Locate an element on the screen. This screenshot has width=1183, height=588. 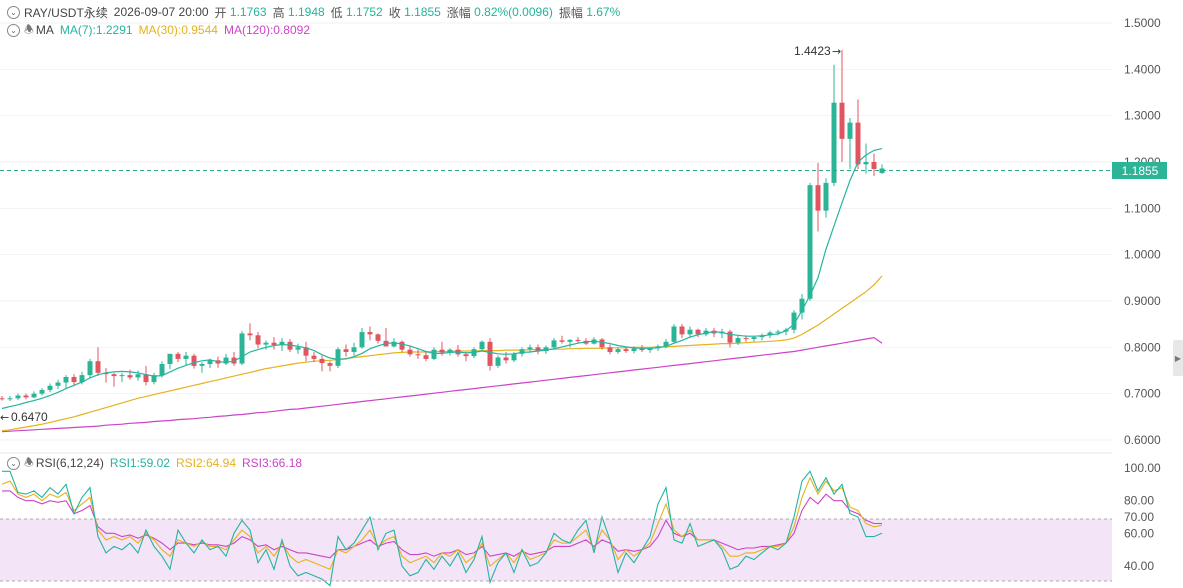
max-annotation: 1.4423 → is located at coordinates (817, 51).